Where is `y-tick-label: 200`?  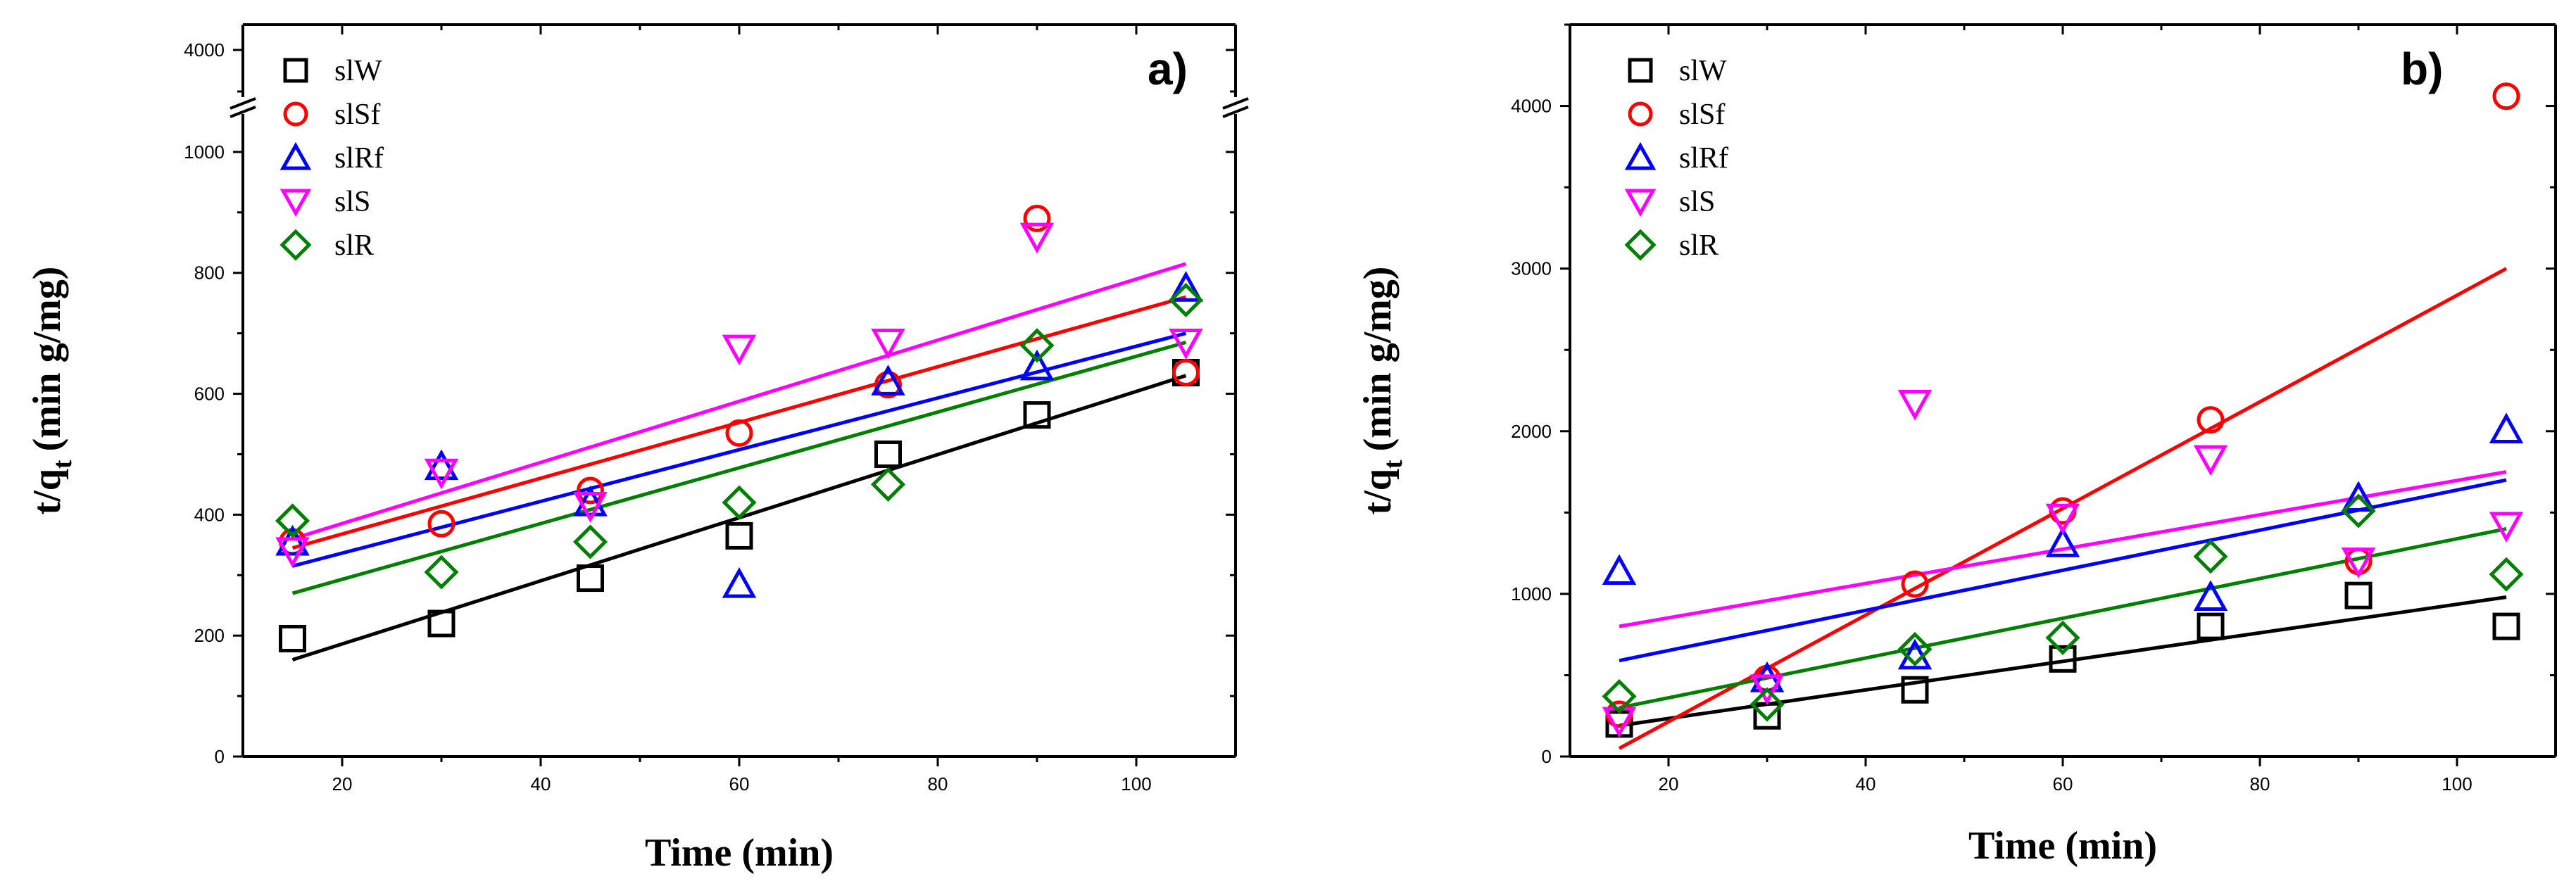 y-tick-label: 200 is located at coordinates (210, 636).